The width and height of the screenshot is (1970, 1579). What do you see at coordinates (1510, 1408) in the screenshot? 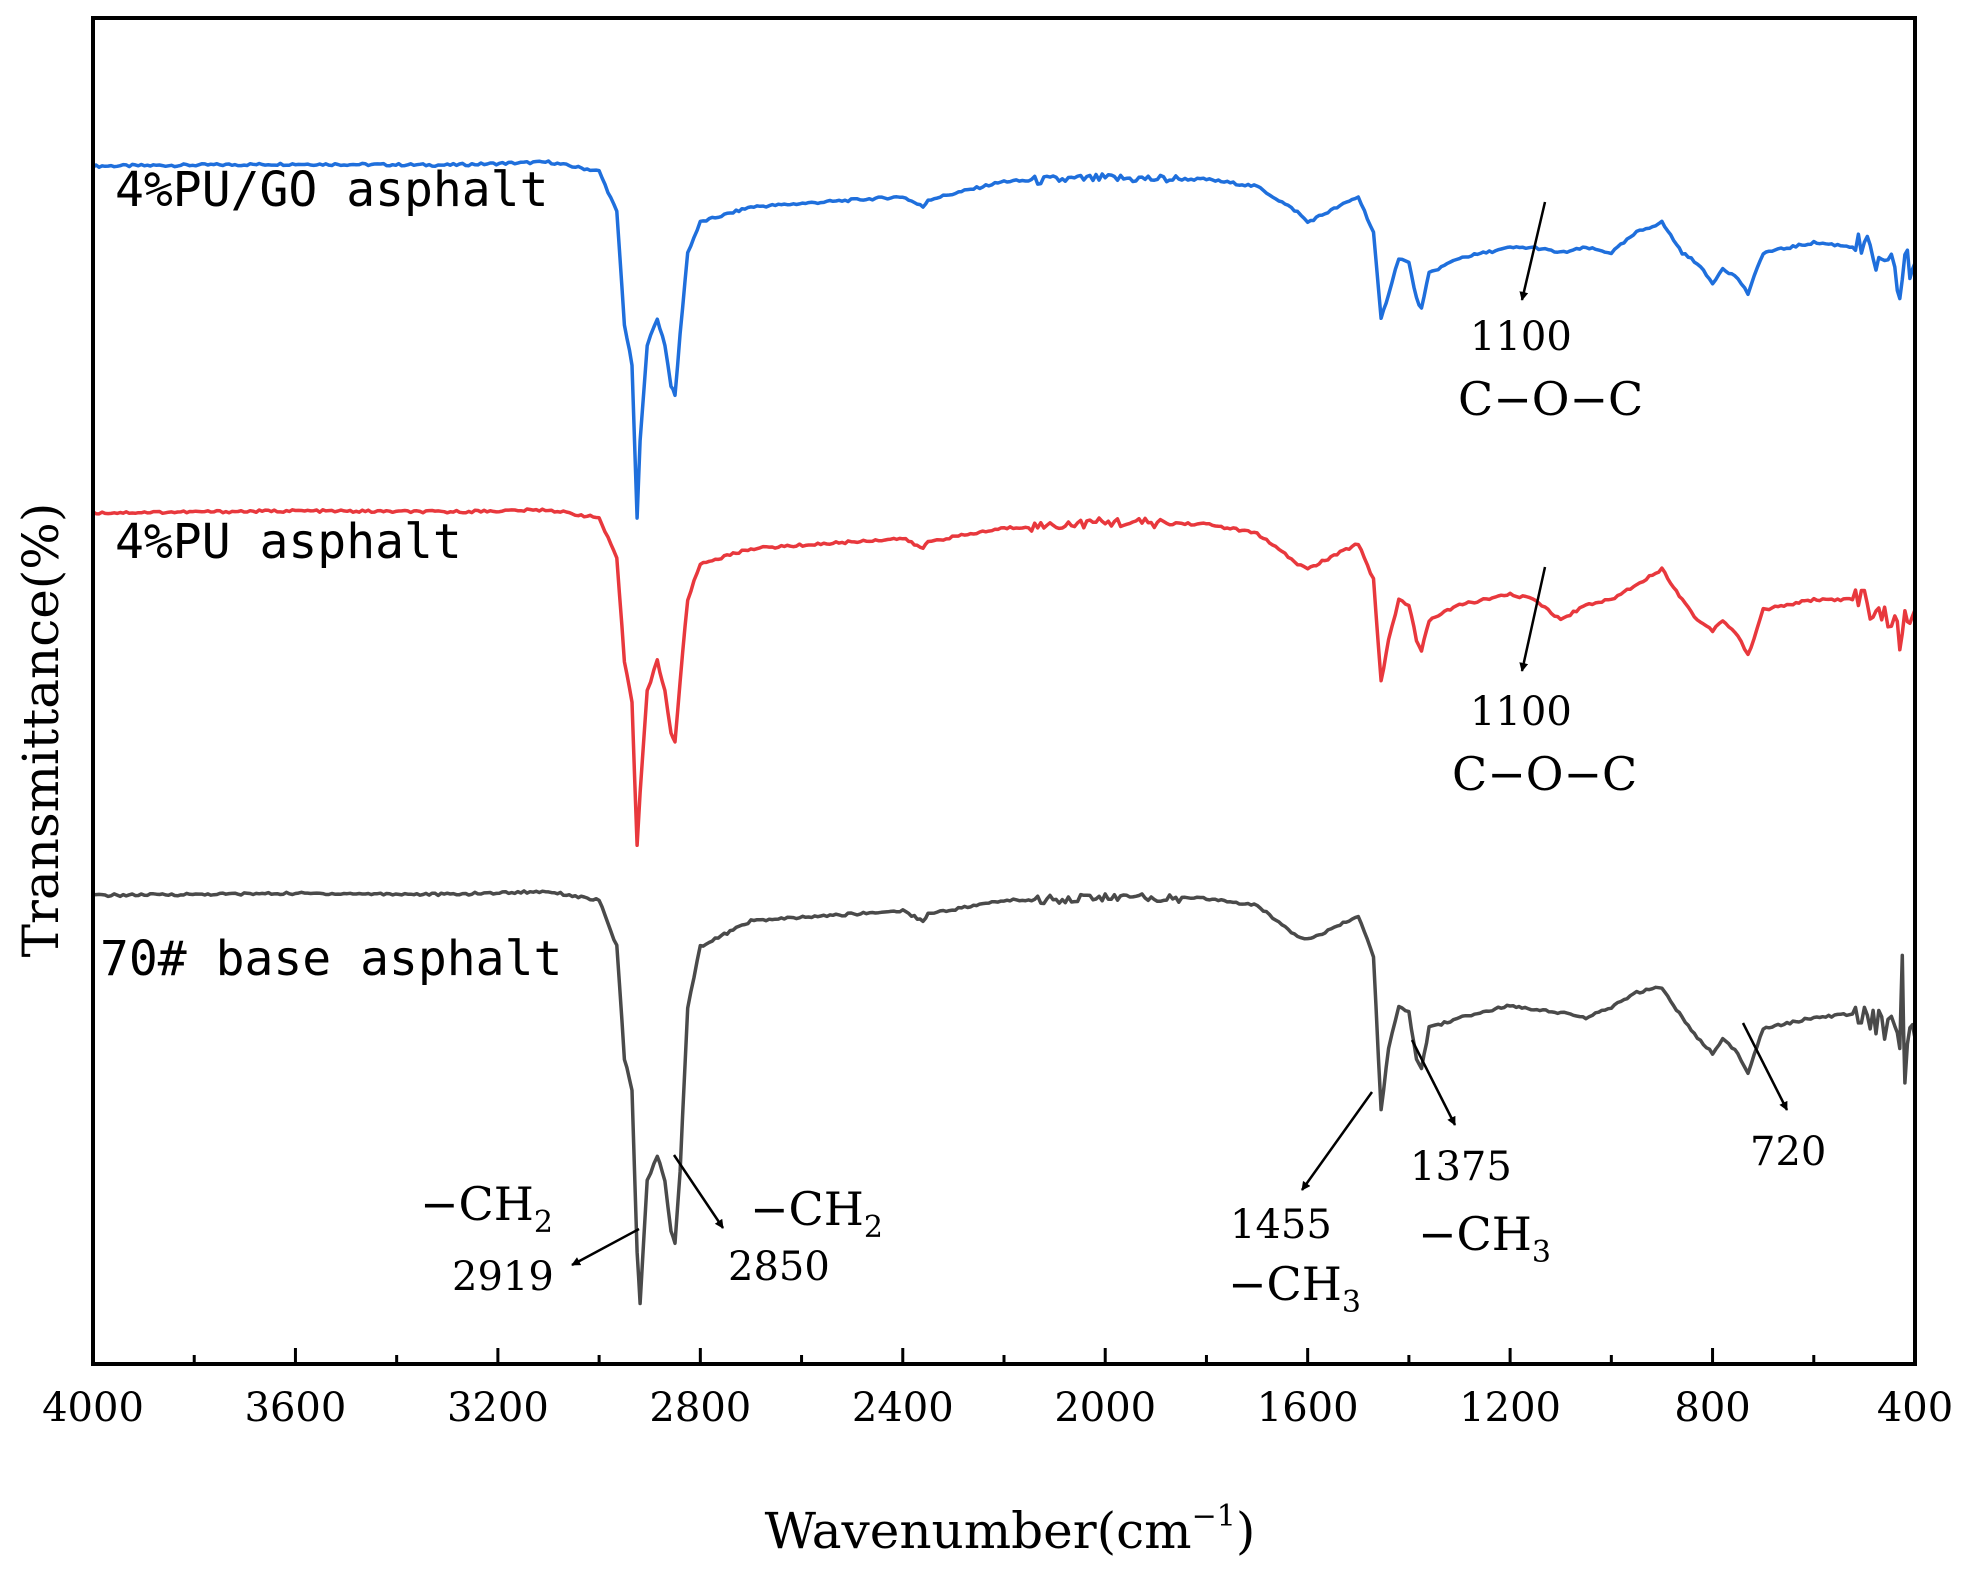
I see `x-tick-label: 1200` at bounding box center [1510, 1408].